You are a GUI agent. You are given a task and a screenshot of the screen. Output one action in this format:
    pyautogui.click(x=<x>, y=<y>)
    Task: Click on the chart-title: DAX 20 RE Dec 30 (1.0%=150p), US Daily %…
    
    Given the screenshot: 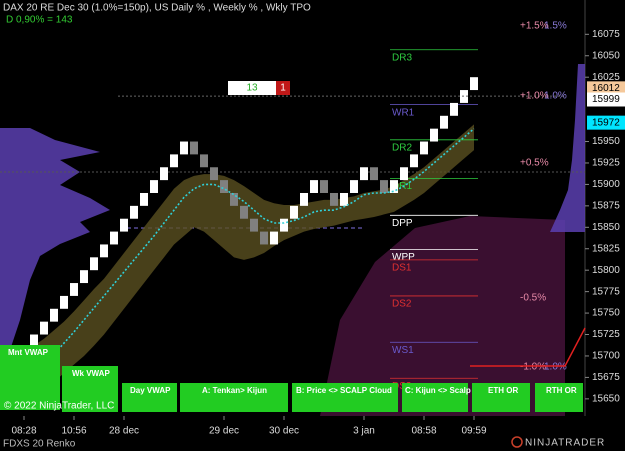 What is the action you would take?
    pyautogui.click(x=157, y=8)
    